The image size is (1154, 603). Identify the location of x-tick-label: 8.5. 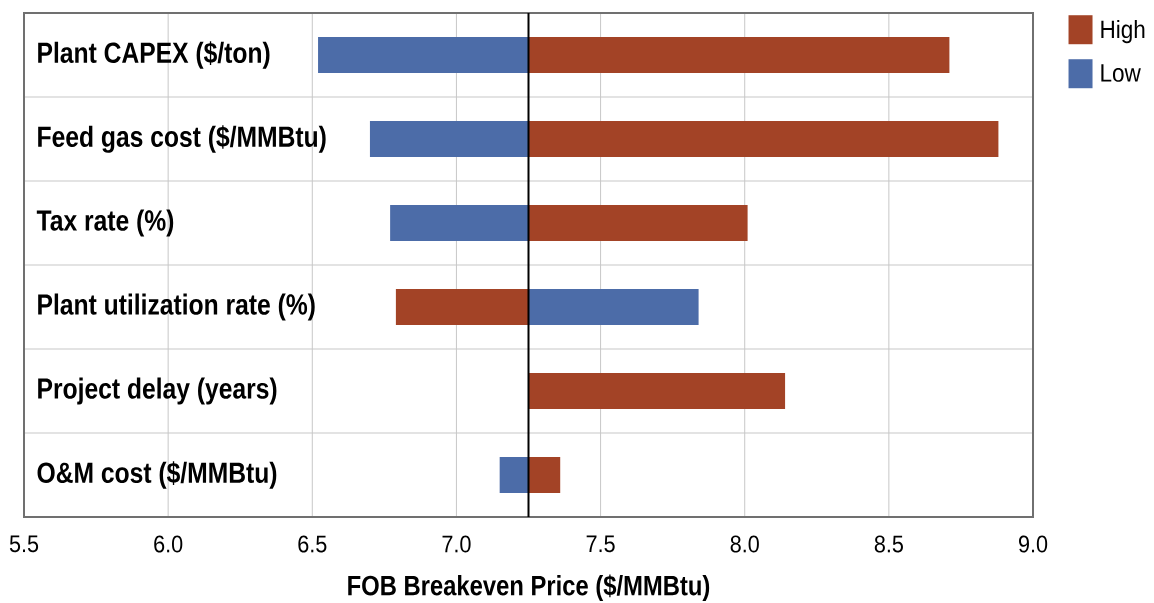
(888, 544).